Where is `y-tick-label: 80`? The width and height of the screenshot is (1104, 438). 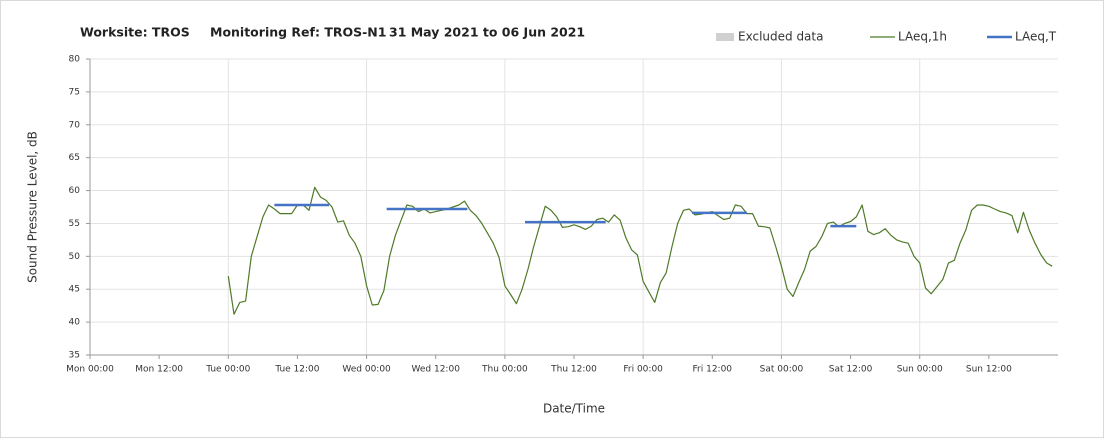
y-tick-label: 80 is located at coordinates (75, 60).